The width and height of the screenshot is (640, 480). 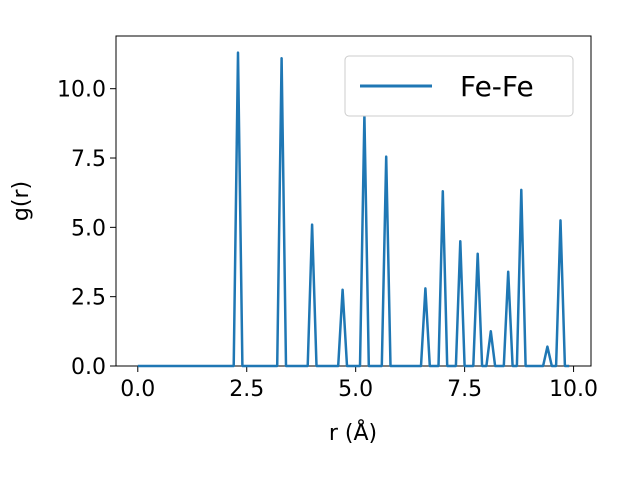 What do you see at coordinates (88, 367) in the screenshot?
I see `y-tick-label: 0.0` at bounding box center [88, 367].